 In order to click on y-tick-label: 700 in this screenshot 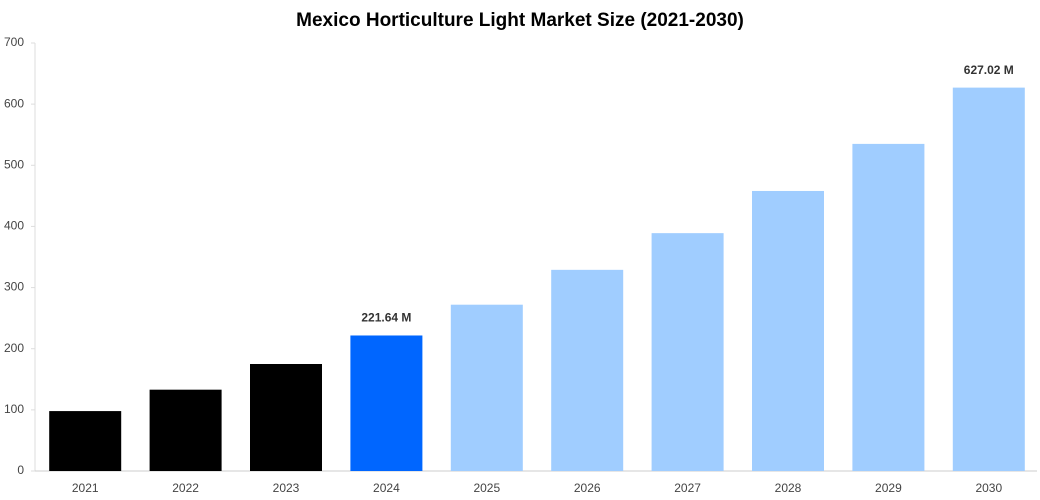, I will do `click(14, 42)`.